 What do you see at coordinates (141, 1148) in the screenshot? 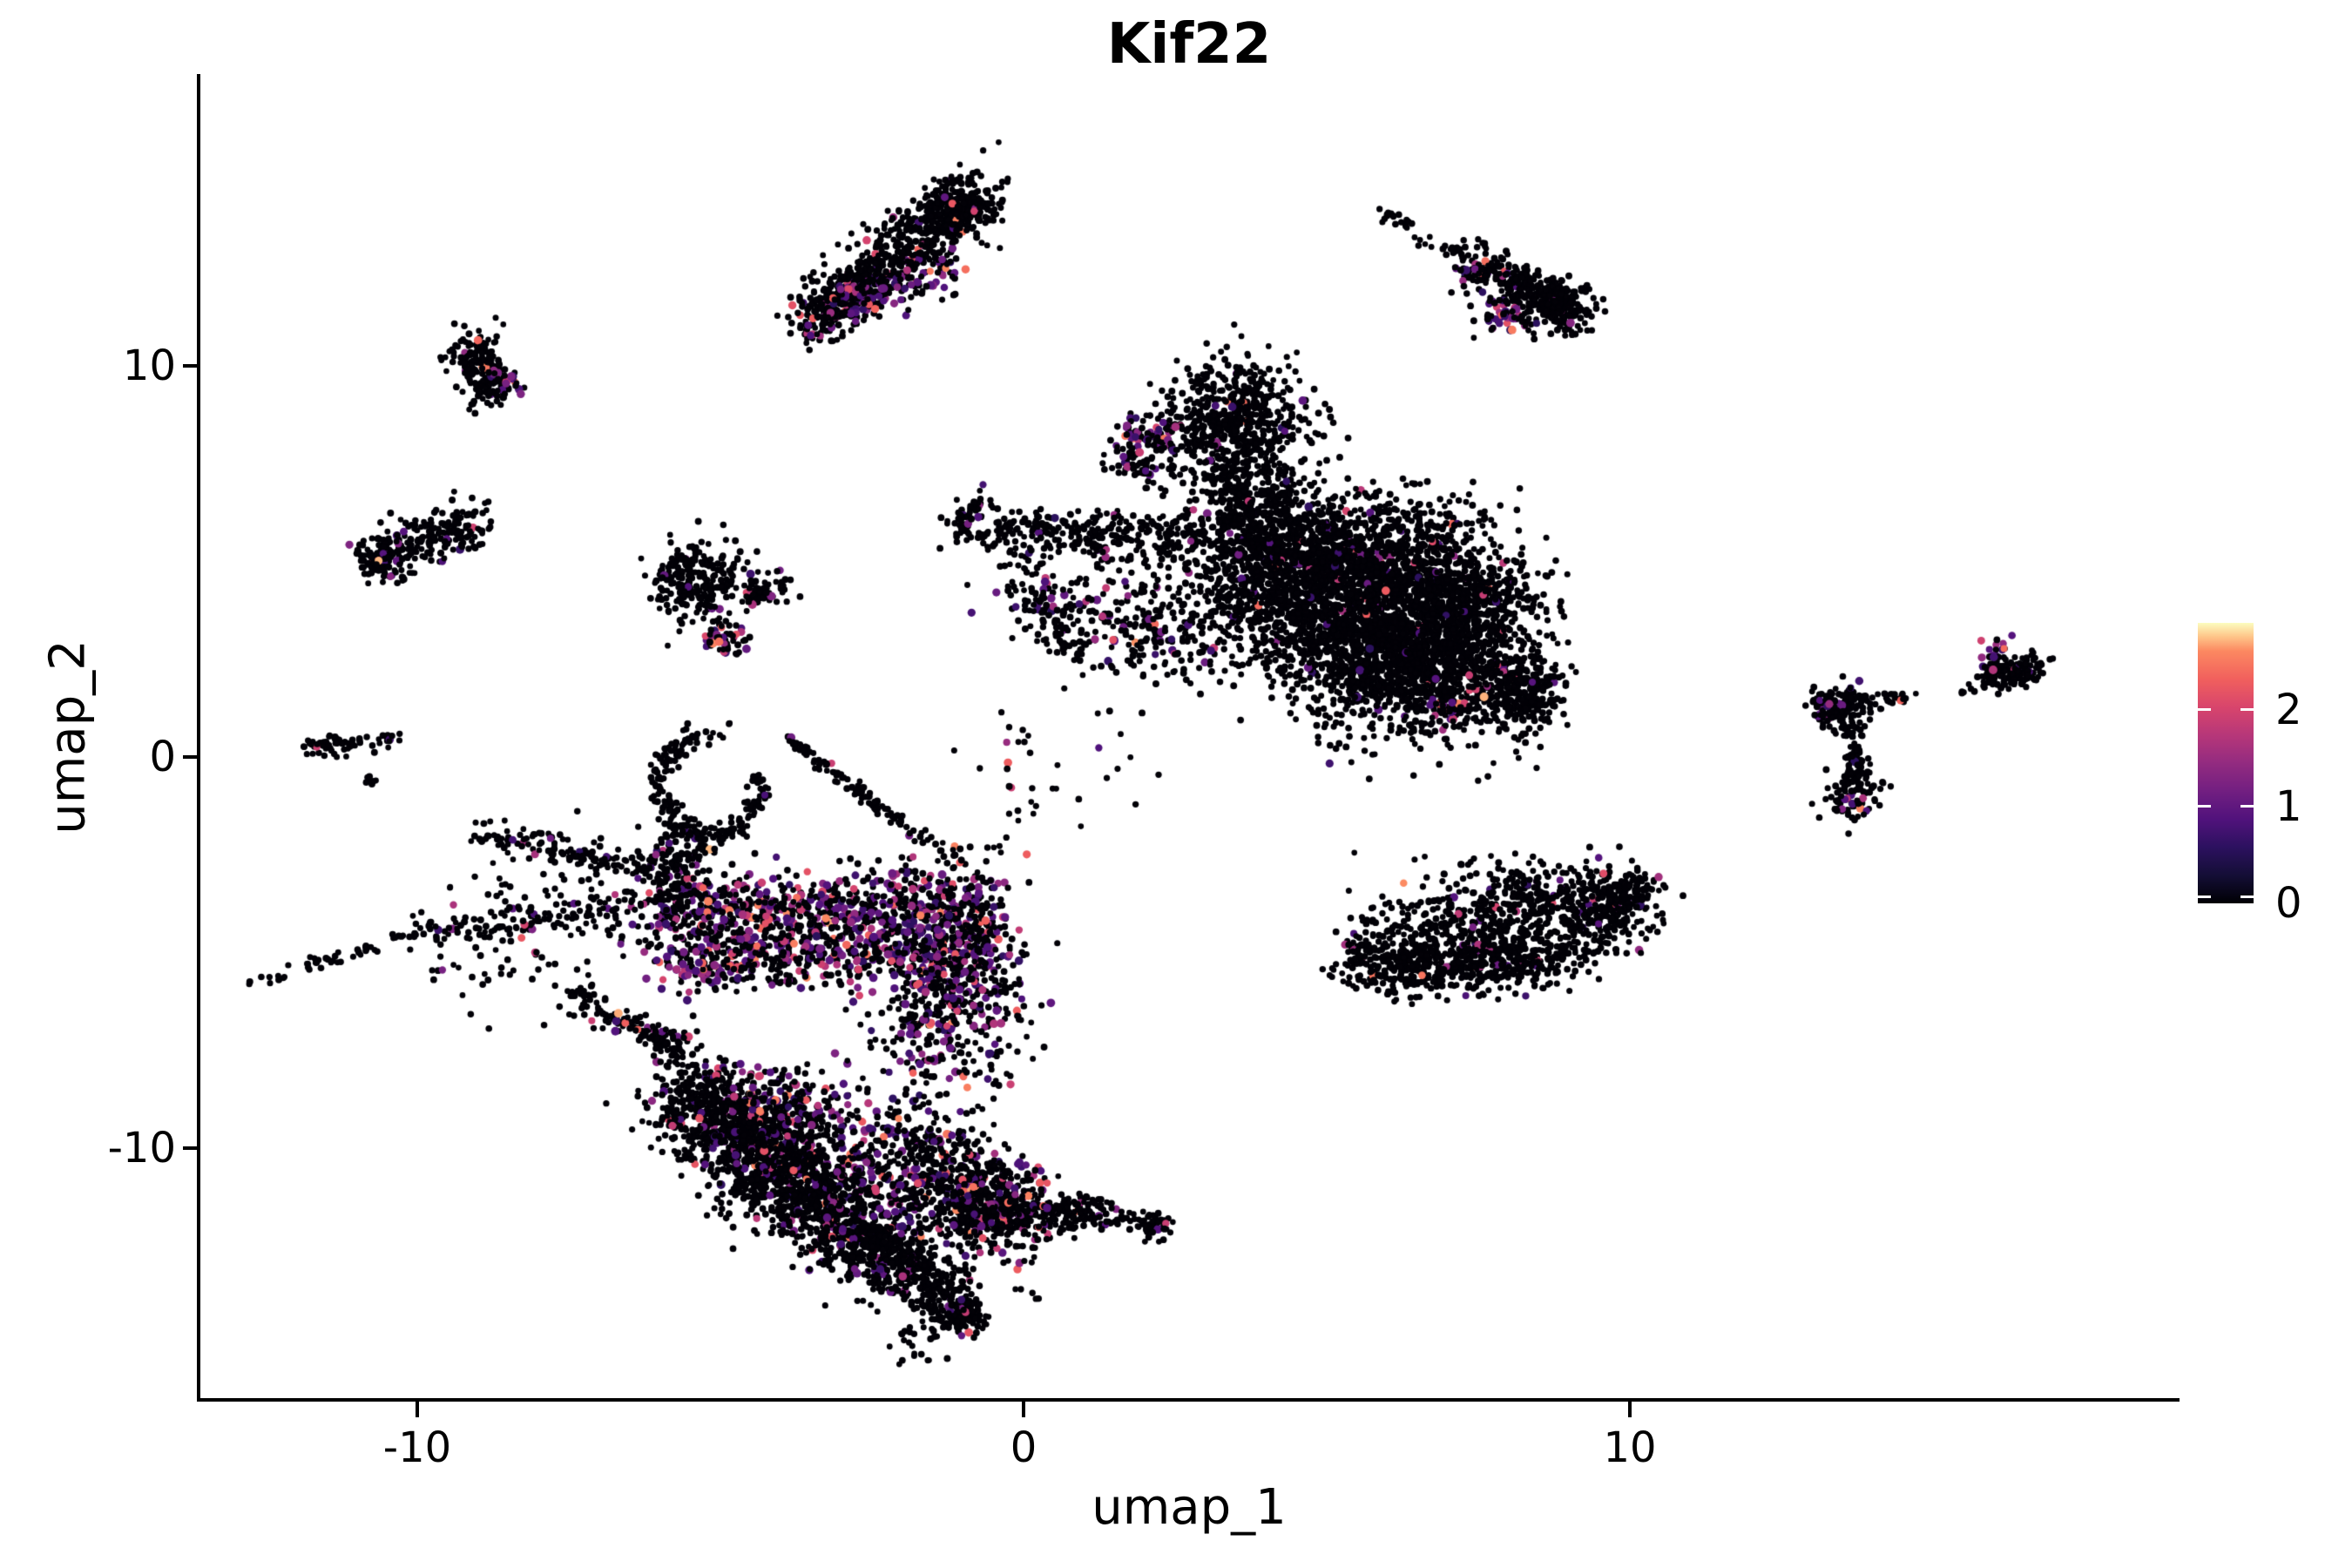
I see `y-tick-label-neg10: -10` at bounding box center [141, 1148].